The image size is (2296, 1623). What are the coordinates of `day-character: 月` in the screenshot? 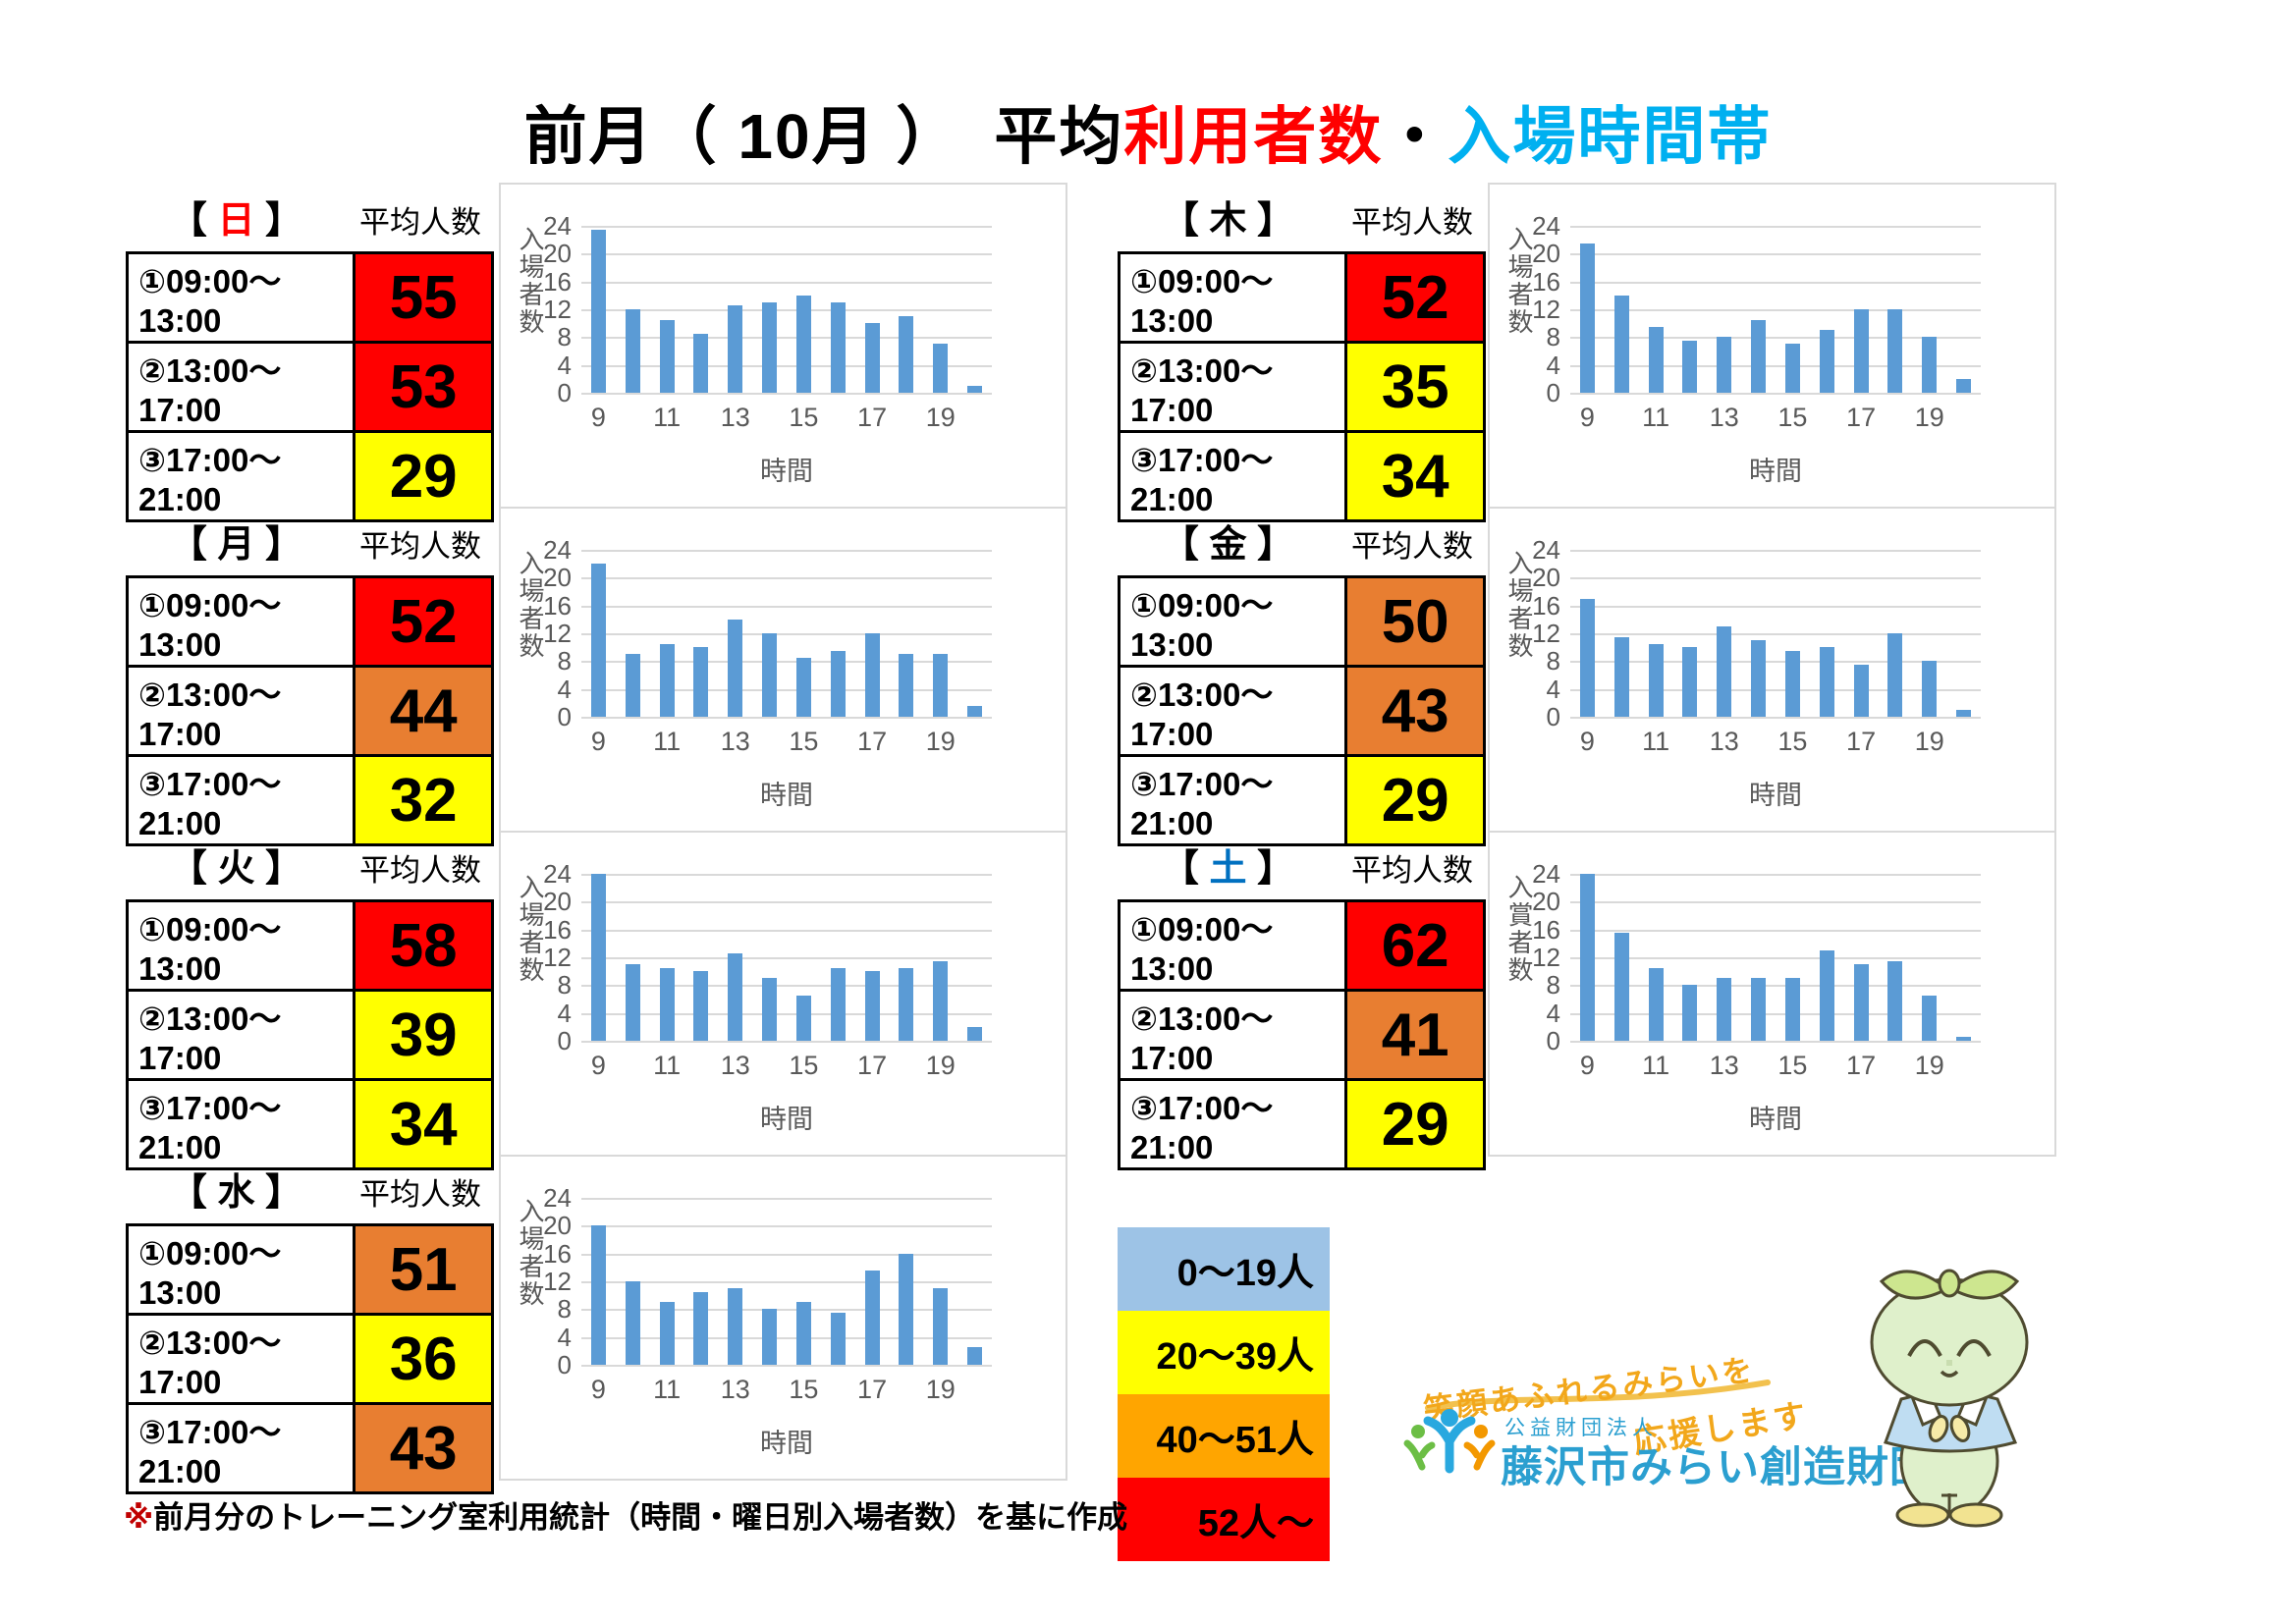 It's located at (236, 545).